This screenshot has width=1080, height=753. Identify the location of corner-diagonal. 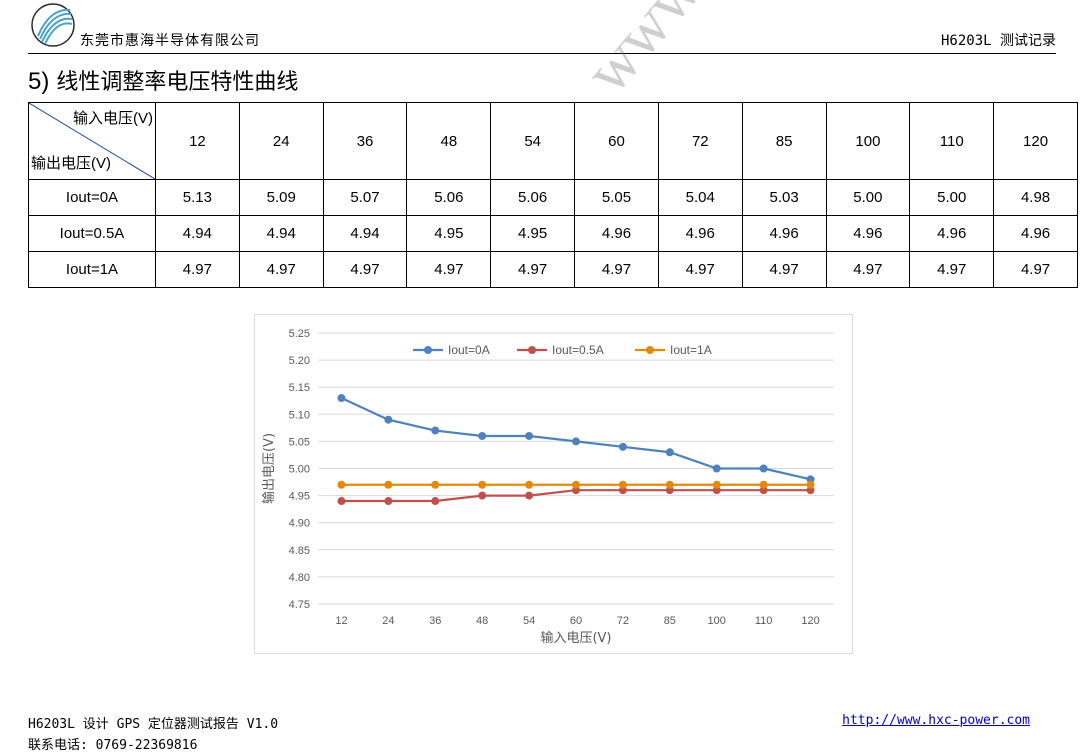
(92, 141).